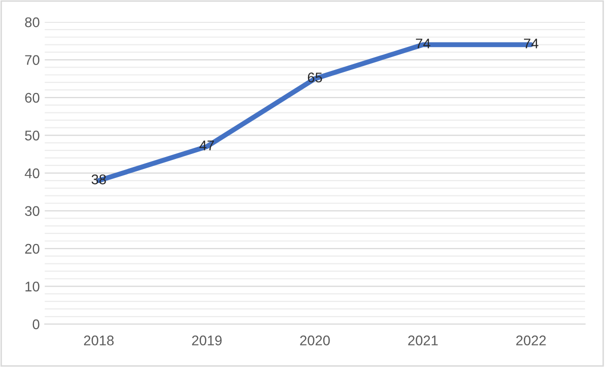  What do you see at coordinates (32, 211) in the screenshot?
I see `y-tick-label: 30` at bounding box center [32, 211].